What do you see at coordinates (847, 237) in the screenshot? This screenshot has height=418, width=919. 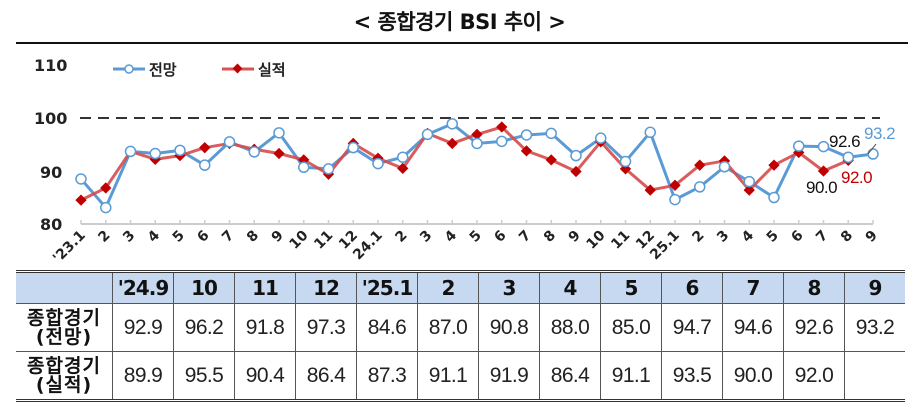 I see `x-tick-label: 8` at bounding box center [847, 237].